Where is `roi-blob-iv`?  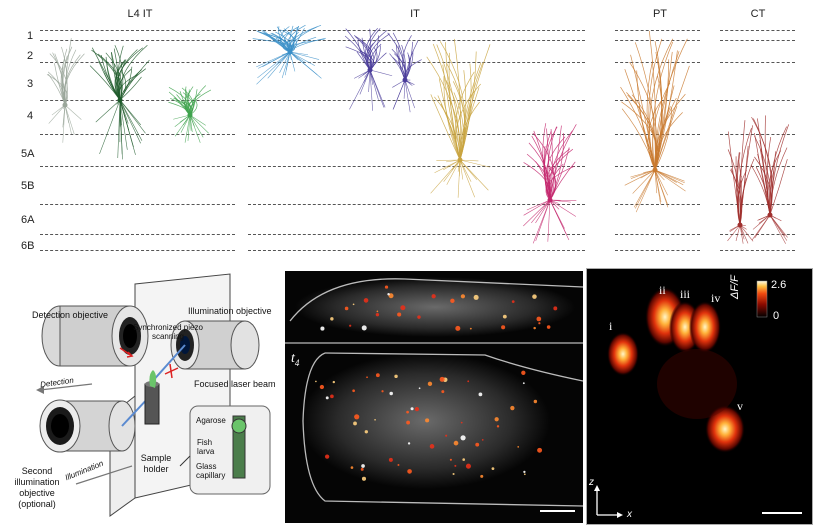 roi-blob-iv is located at coordinates (705, 327).